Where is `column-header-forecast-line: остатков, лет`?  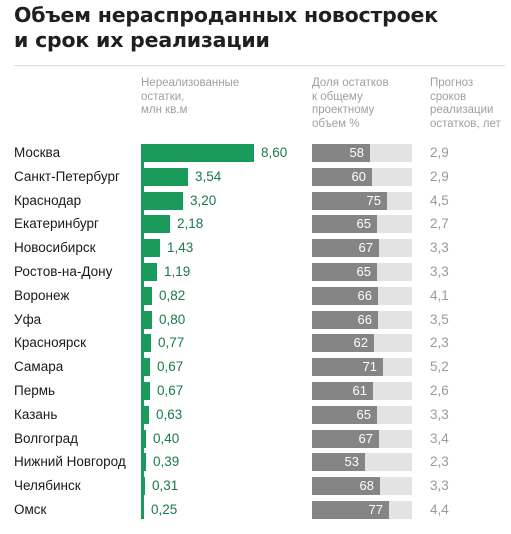 column-header-forecast-line: остатков, лет is located at coordinates (465, 123).